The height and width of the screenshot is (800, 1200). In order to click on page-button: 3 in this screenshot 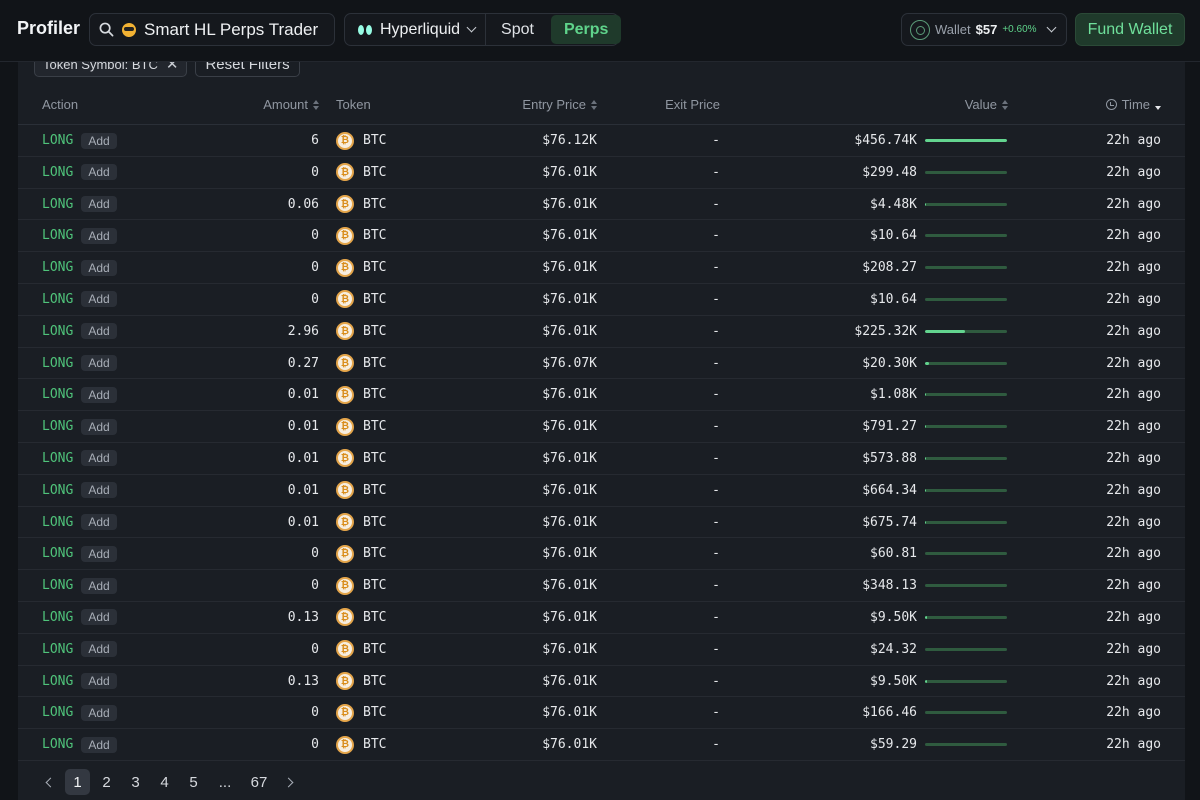, I will do `click(135, 782)`.